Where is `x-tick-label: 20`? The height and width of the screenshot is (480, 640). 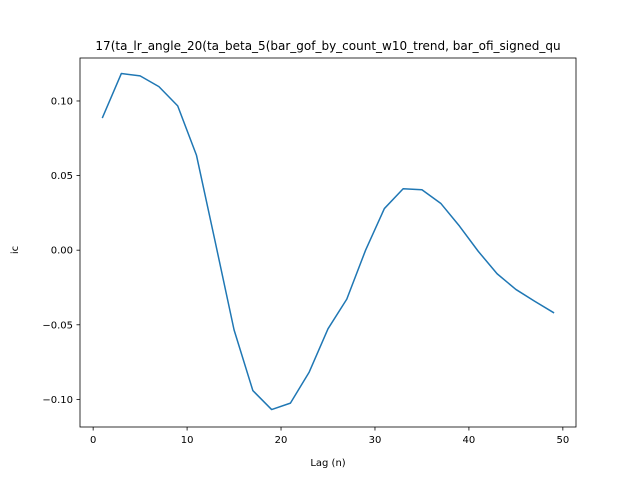
x-tick-label: 20 is located at coordinates (281, 440).